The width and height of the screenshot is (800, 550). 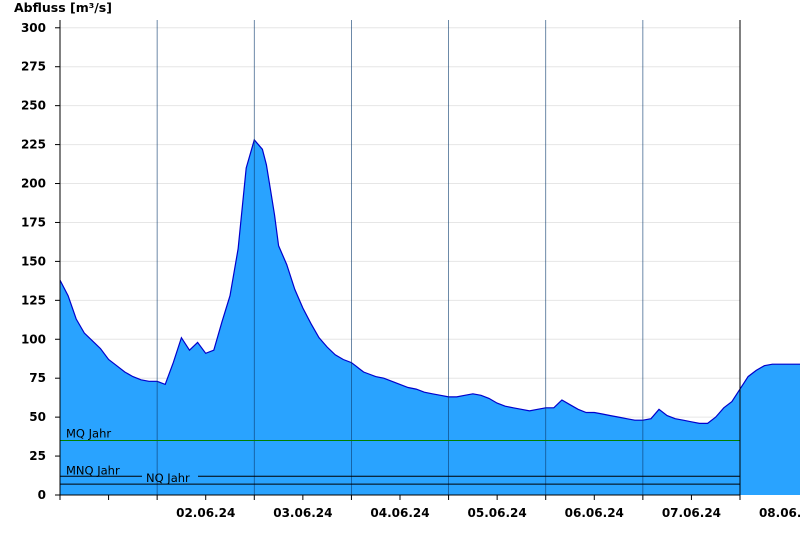 What do you see at coordinates (779, 513) in the screenshot?
I see `x-tick-label: 08.06.24` at bounding box center [779, 513].